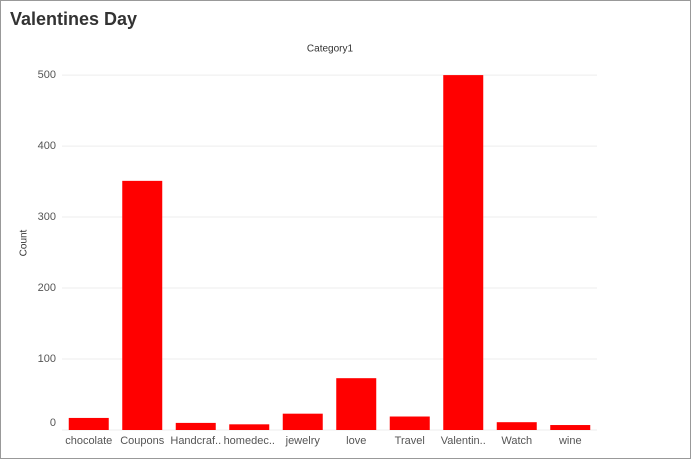 Image resolution: width=691 pixels, height=459 pixels. Describe the element at coordinates (47, 288) in the screenshot. I see `y-tick-label: 200` at that location.